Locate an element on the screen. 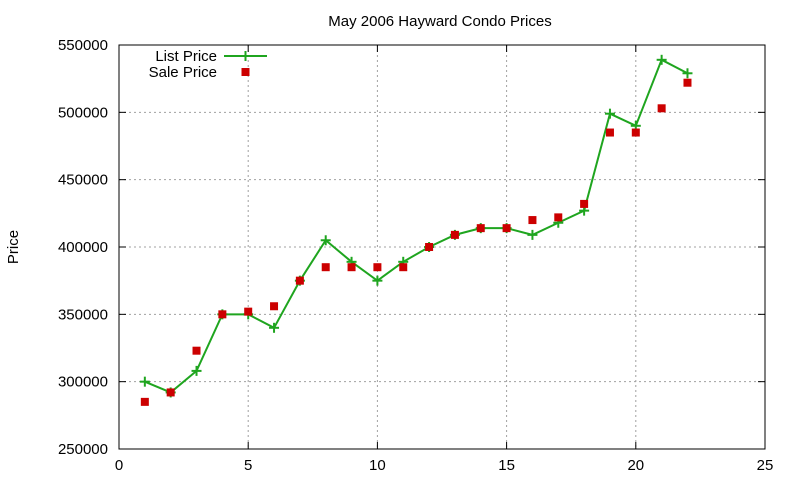 This screenshot has height=485, width=800. legend-label: Sale Price is located at coordinates (183, 72).